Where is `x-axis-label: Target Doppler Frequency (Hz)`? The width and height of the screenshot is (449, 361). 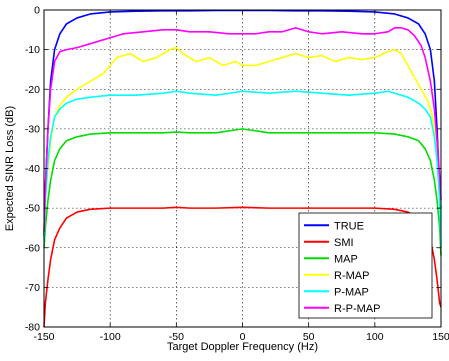
x-axis-label: Target Doppler Frequency (Hz) is located at coordinates (242, 347).